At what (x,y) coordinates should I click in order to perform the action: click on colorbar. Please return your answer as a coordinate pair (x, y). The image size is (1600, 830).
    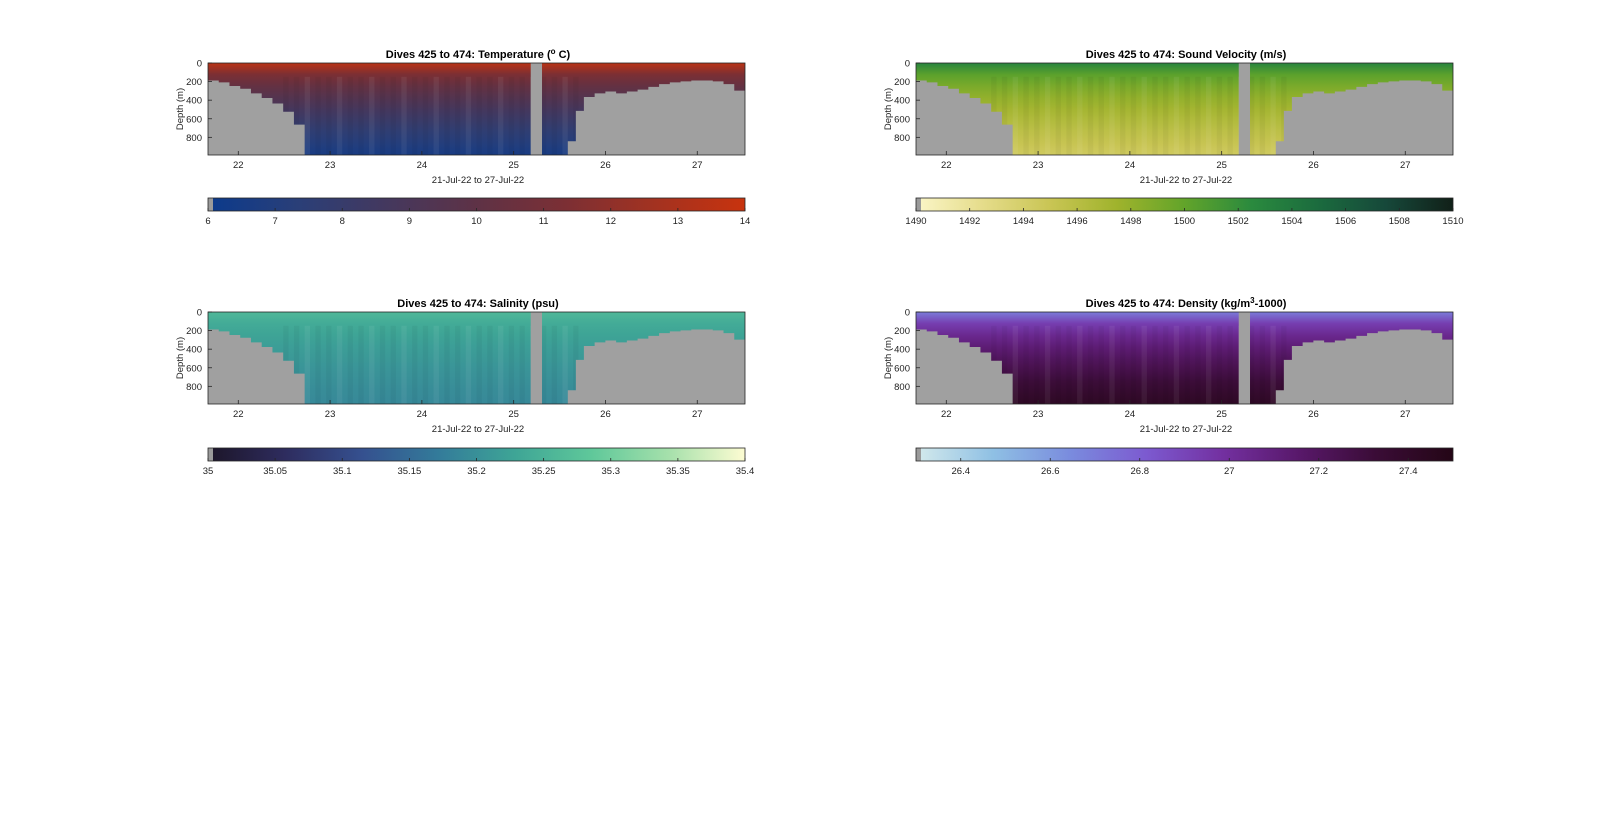
    Looking at the image, I should click on (1184, 454).